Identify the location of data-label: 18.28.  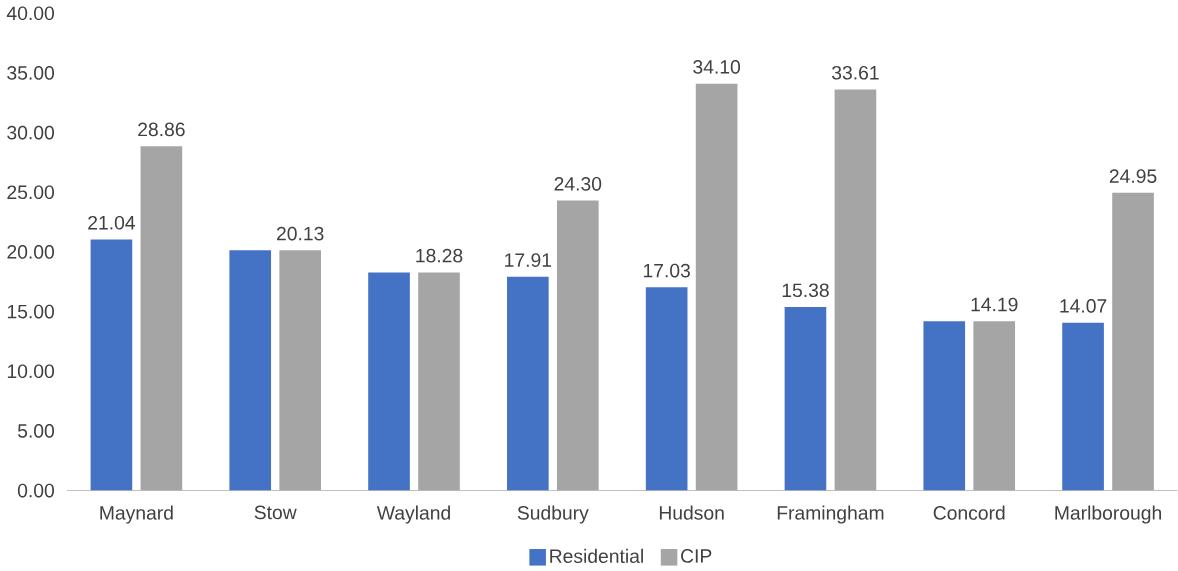
(439, 255).